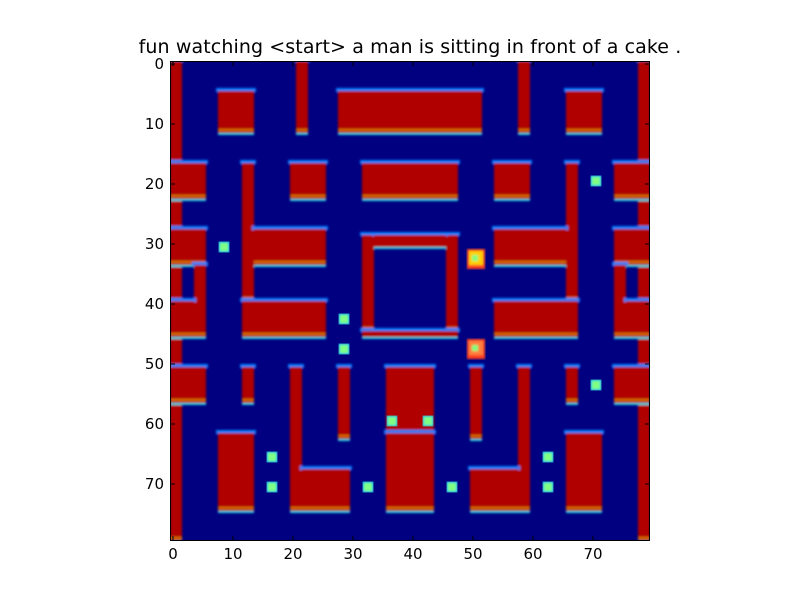 This screenshot has height=600, width=800. What do you see at coordinates (533, 554) in the screenshot?
I see `x-tick-label: 60` at bounding box center [533, 554].